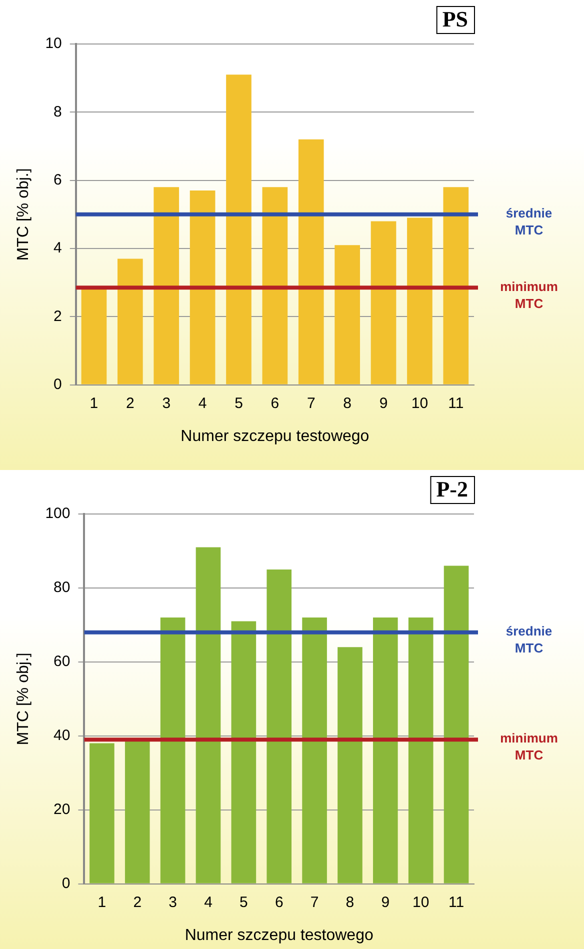 Image resolution: width=584 pixels, height=949 pixels. What do you see at coordinates (58, 248) in the screenshot?
I see `y-tick-label: 4` at bounding box center [58, 248].